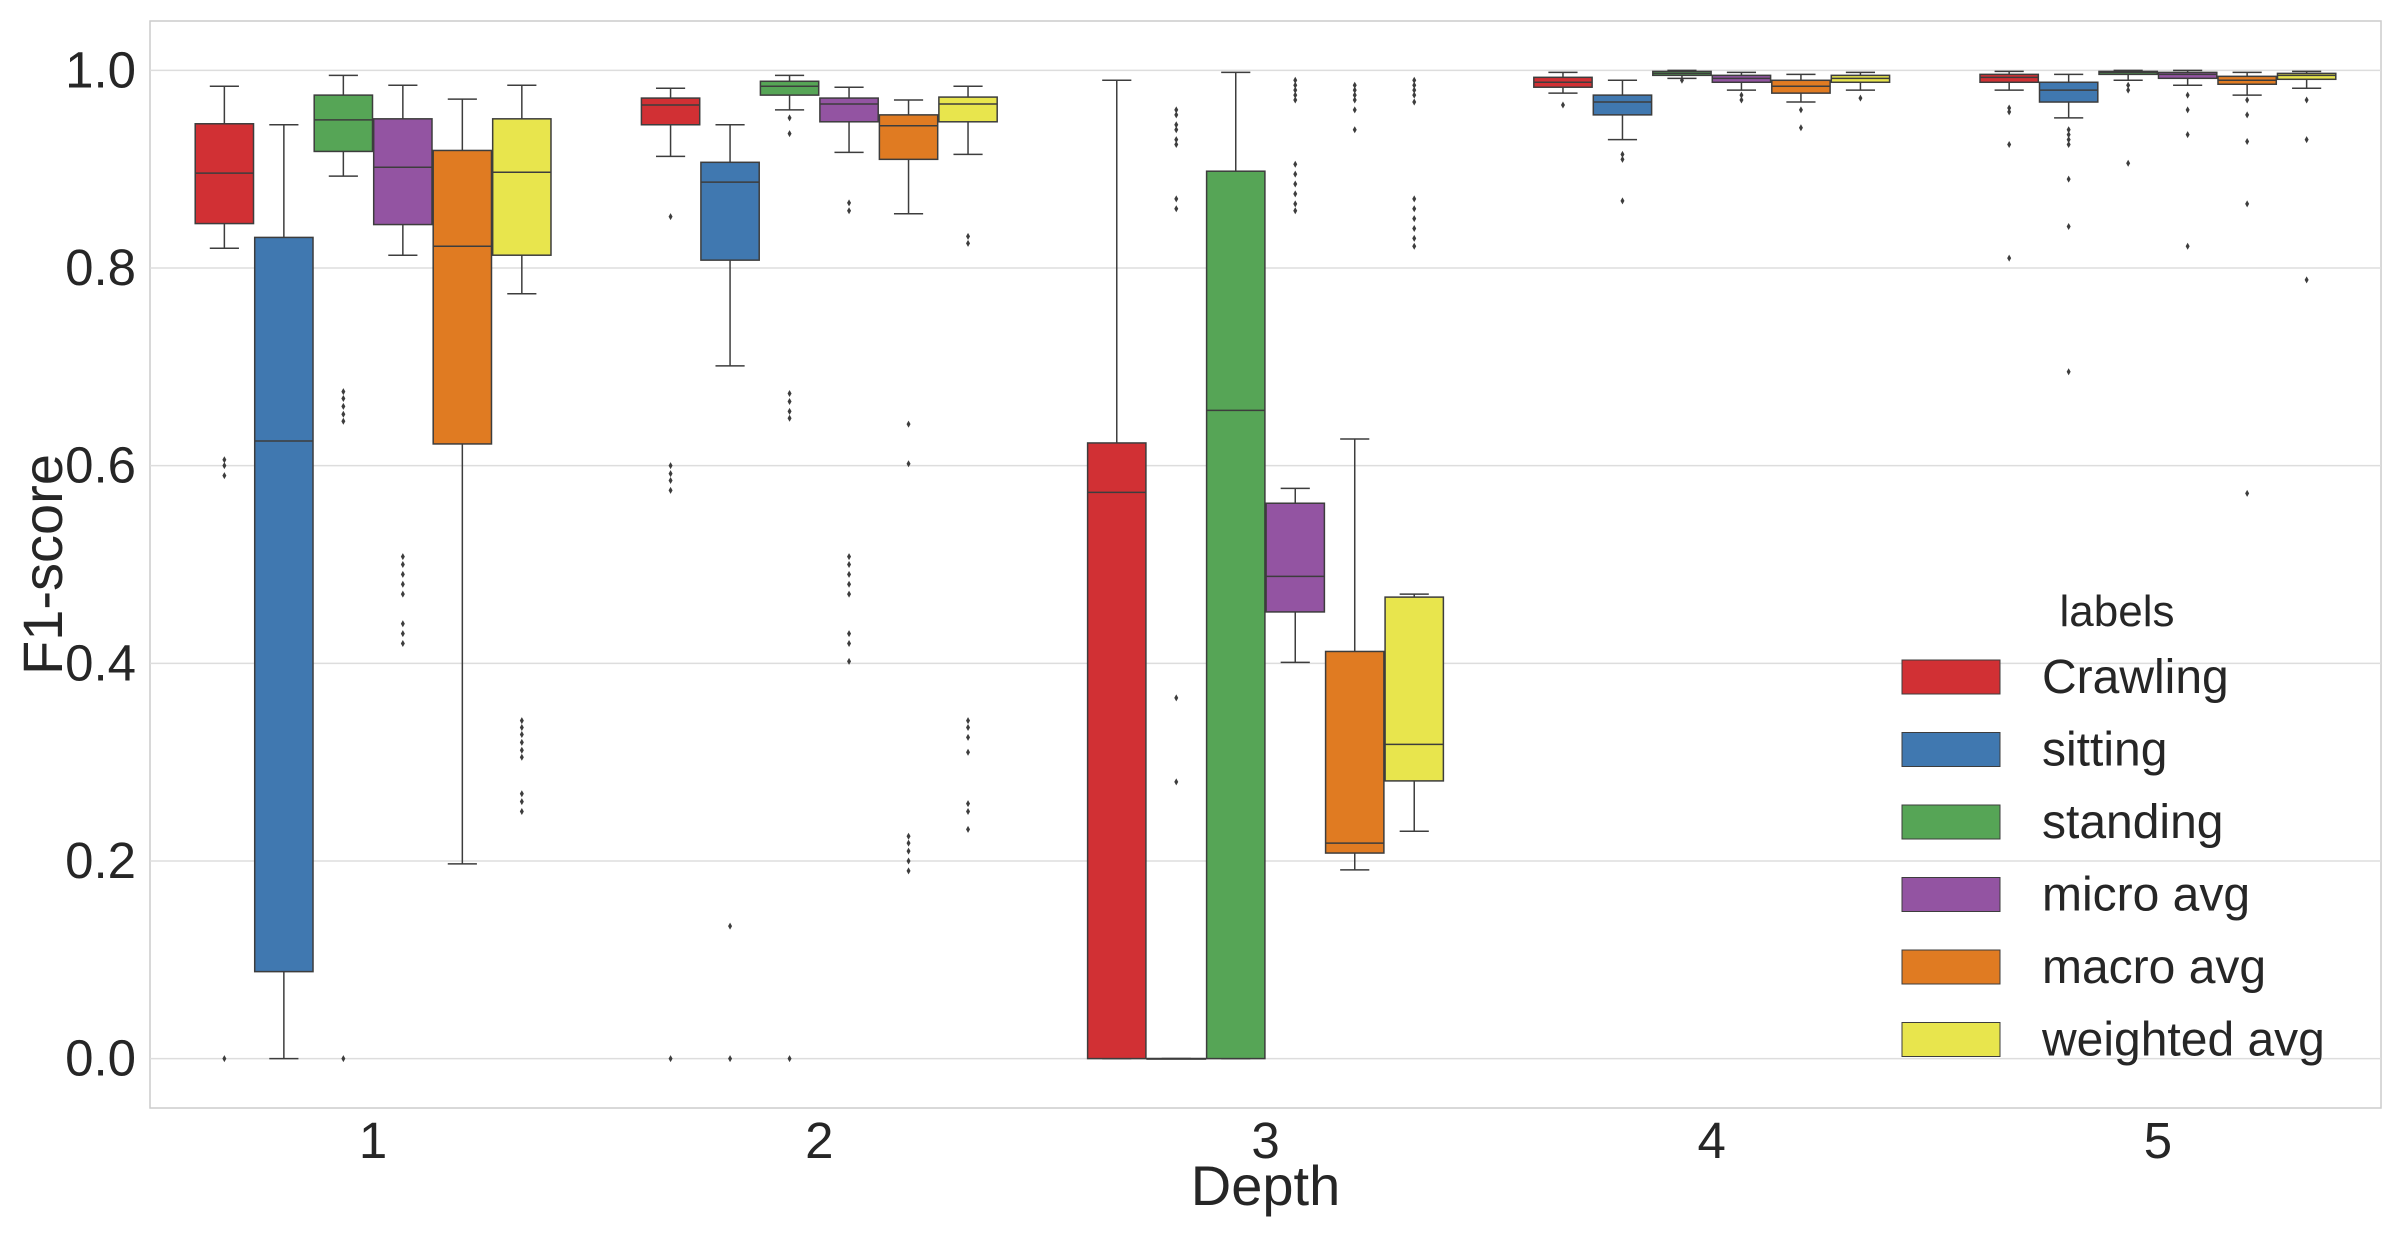 Image resolution: width=2395 pixels, height=1233 pixels. What do you see at coordinates (2183, 1040) in the screenshot?
I see `legend-label: weighted avg` at bounding box center [2183, 1040].